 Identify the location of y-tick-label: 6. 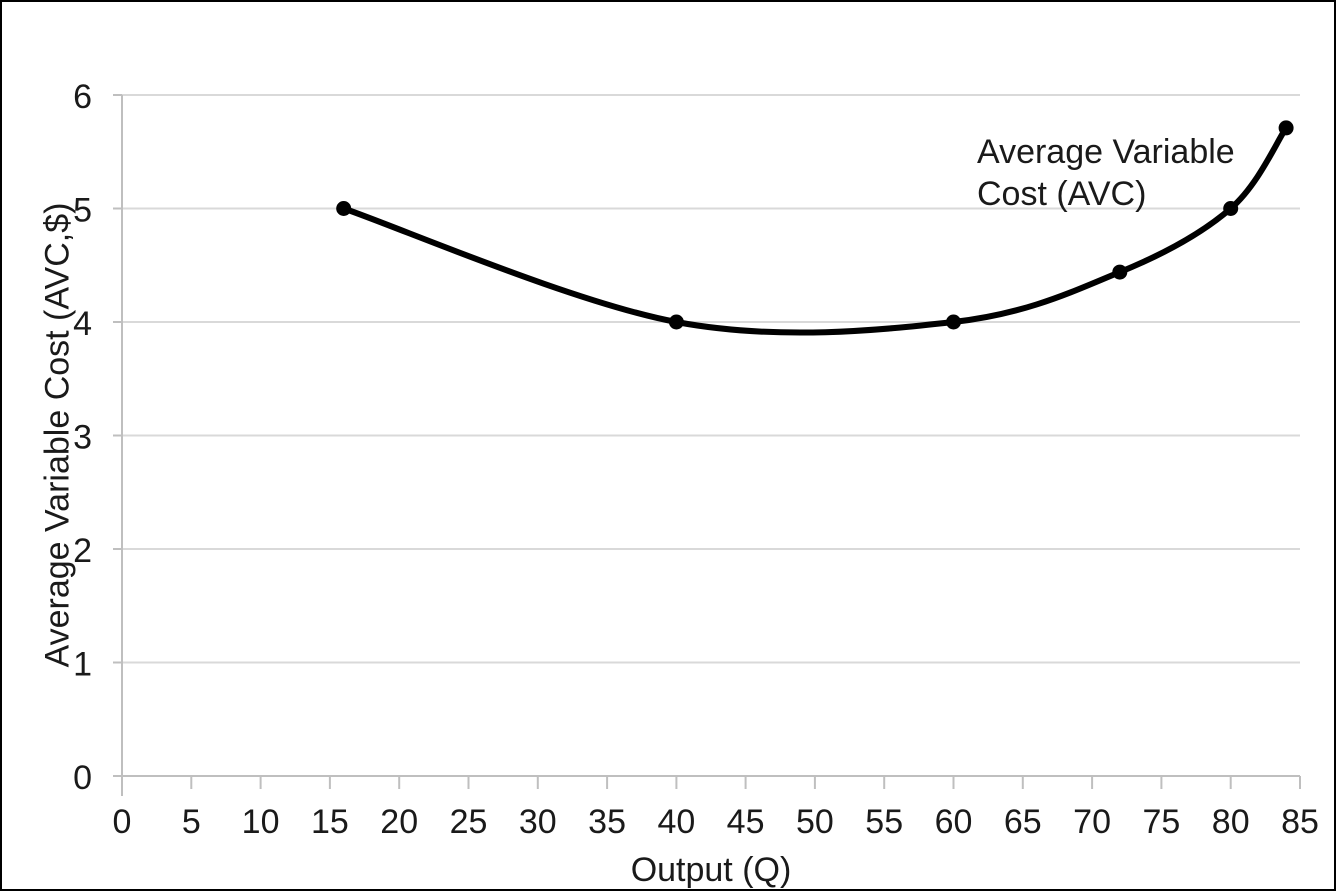
(82, 97).